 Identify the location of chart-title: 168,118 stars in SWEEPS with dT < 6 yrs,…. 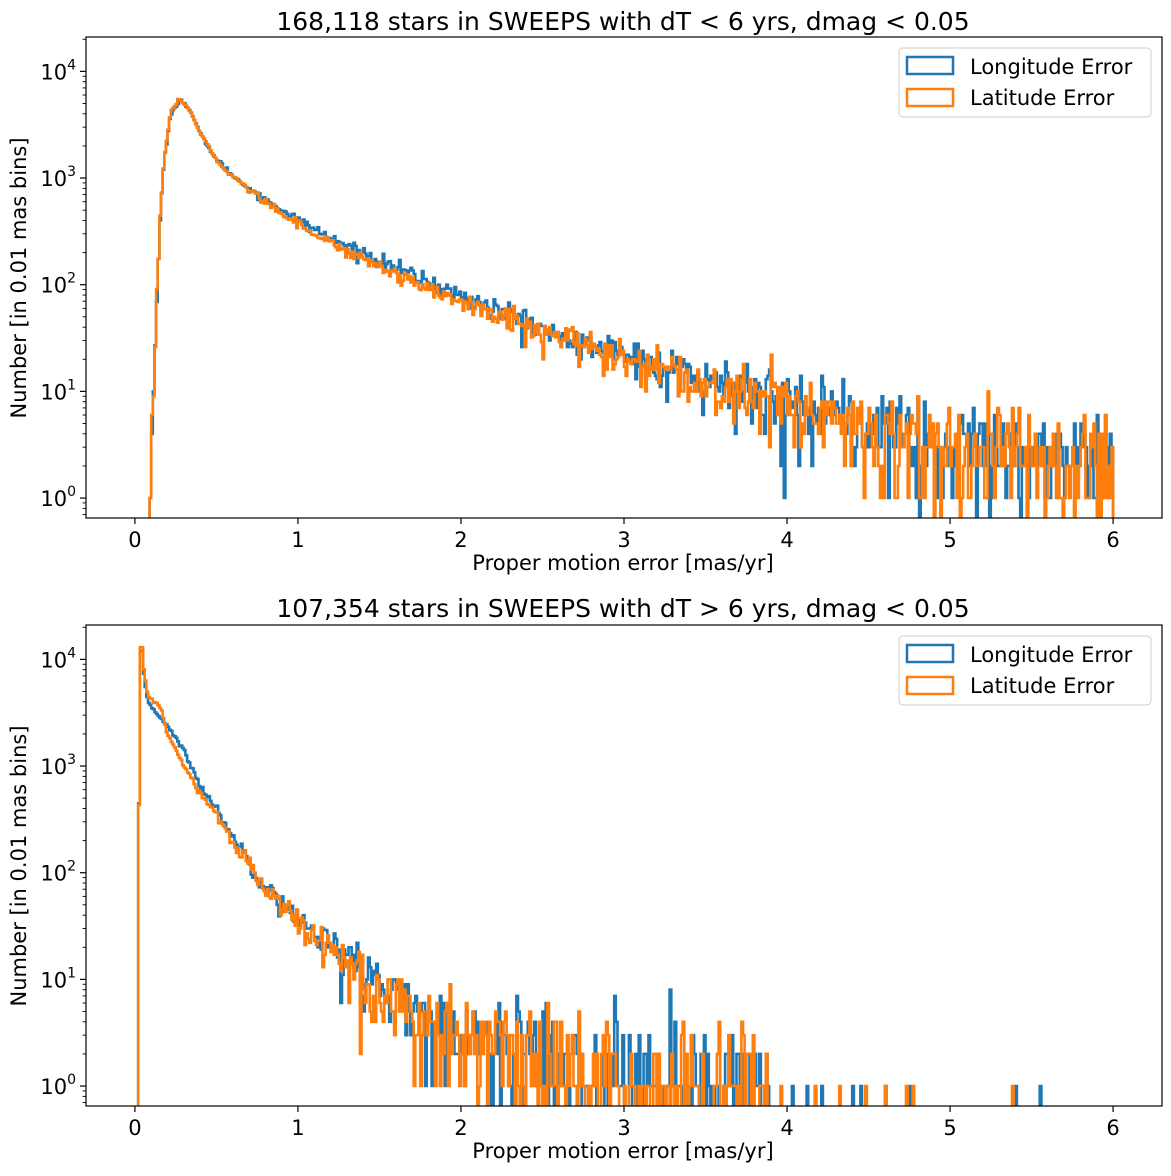
(622, 21).